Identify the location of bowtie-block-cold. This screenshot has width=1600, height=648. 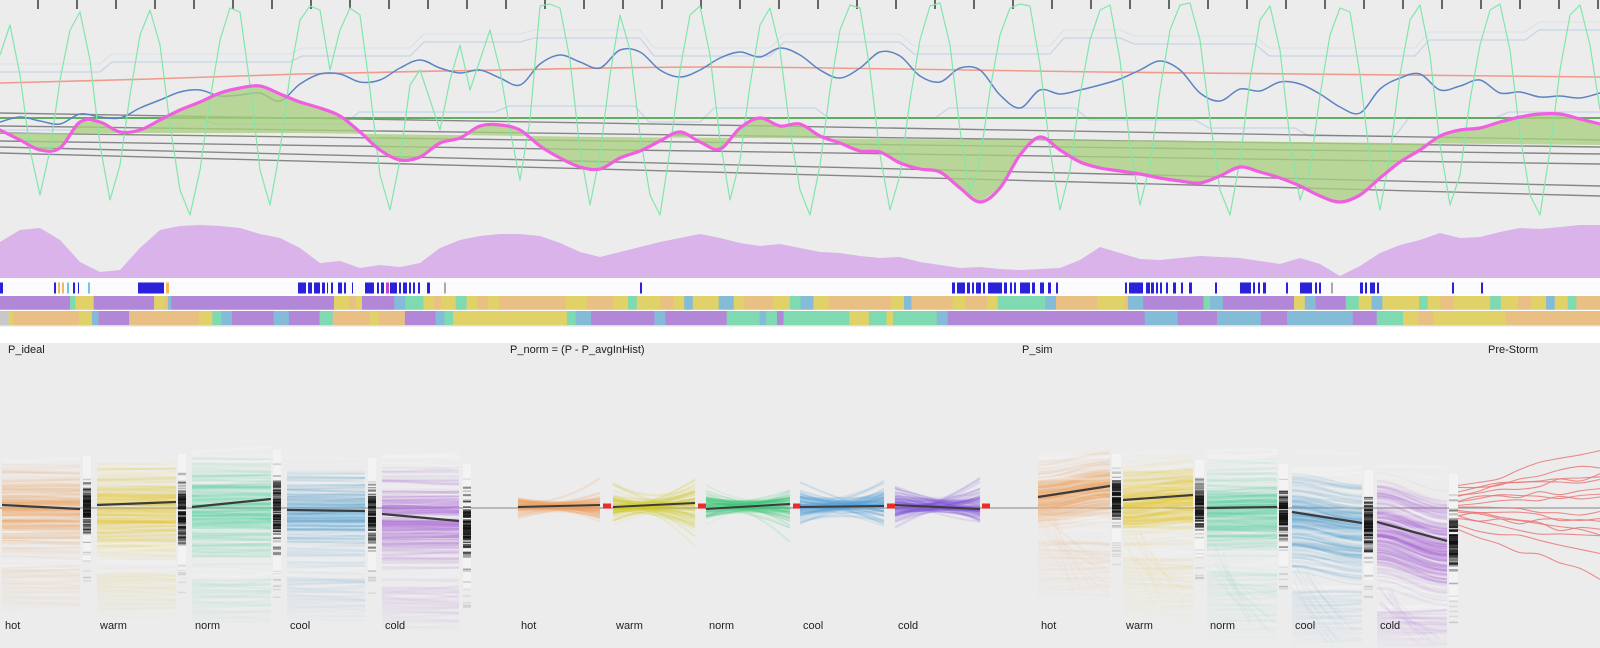
(942, 503).